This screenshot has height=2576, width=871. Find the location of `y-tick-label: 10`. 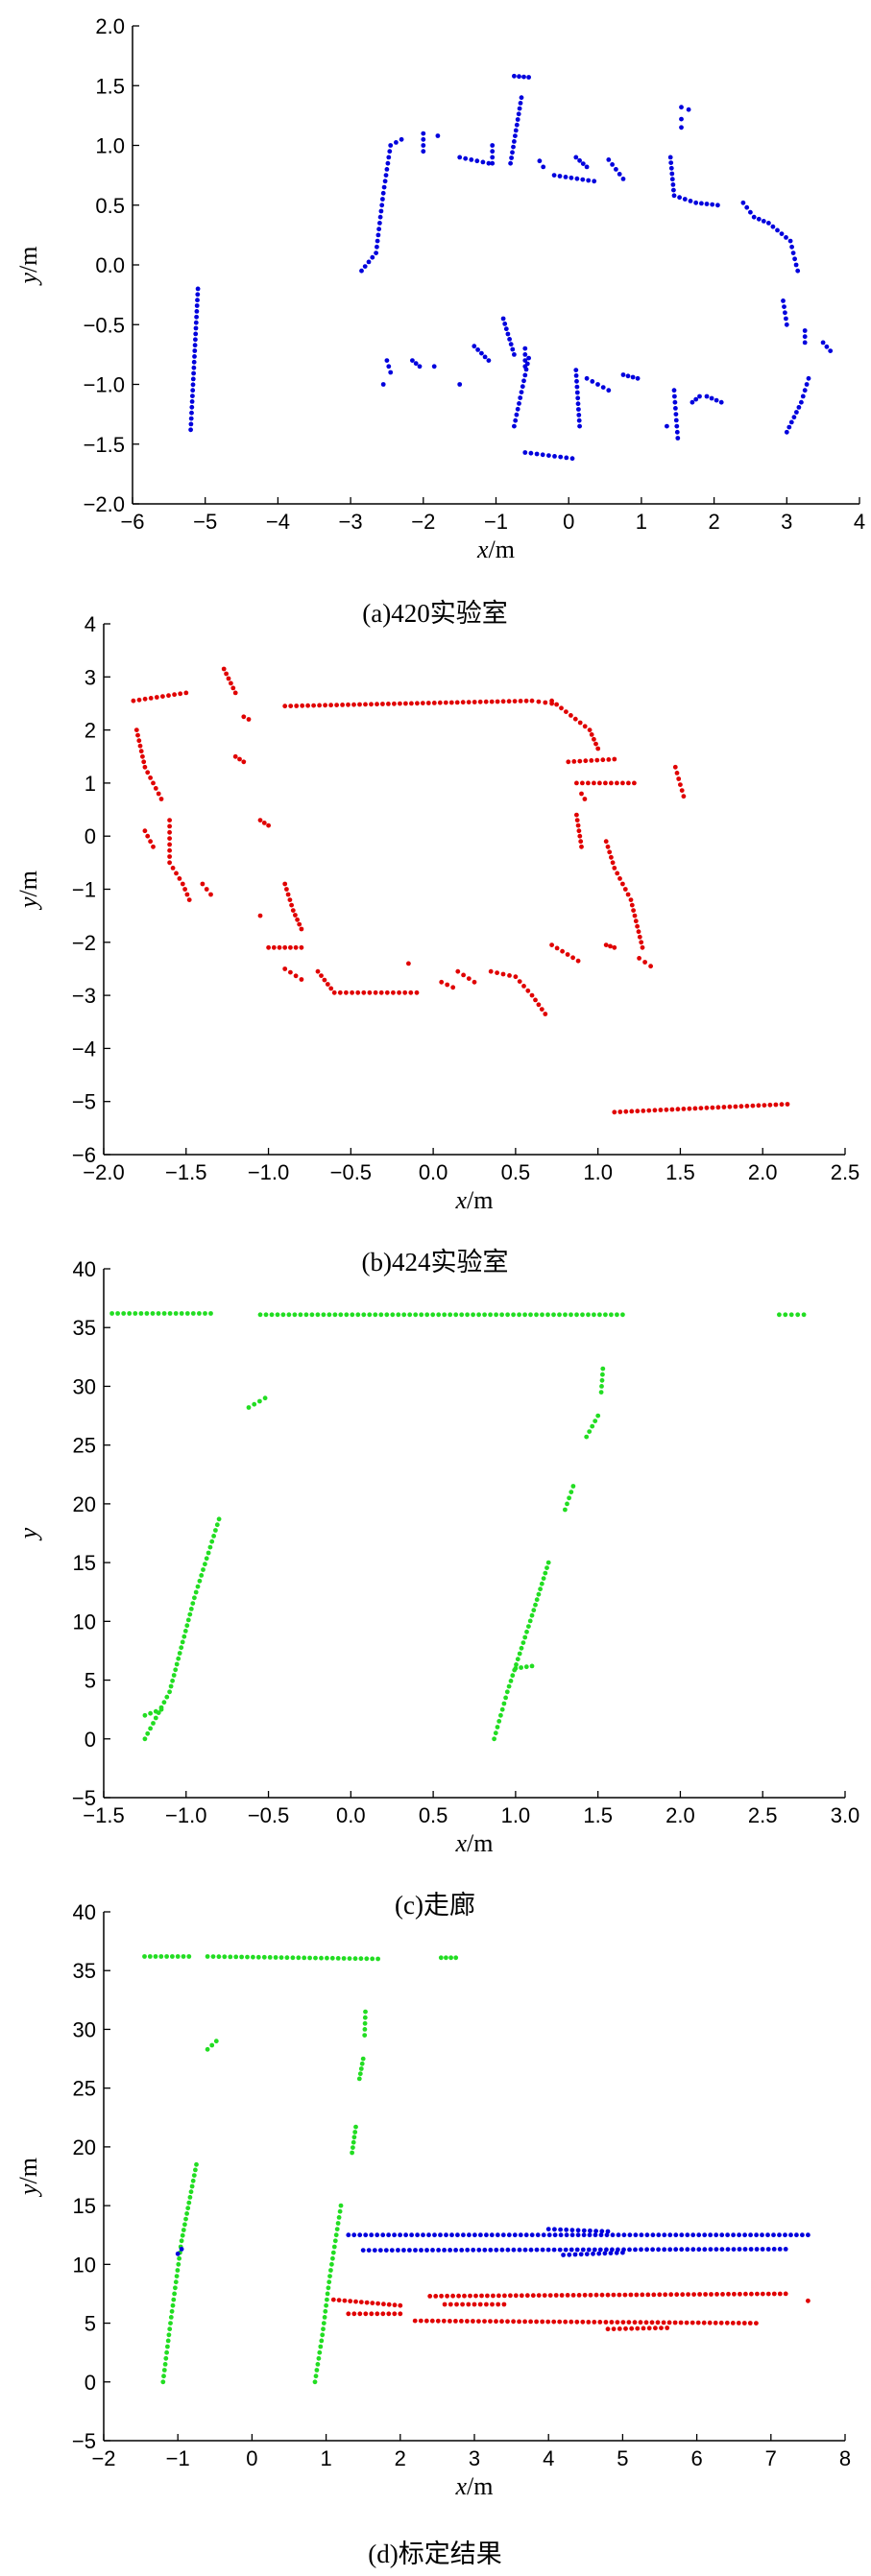

y-tick-label: 10 is located at coordinates (85, 1622).